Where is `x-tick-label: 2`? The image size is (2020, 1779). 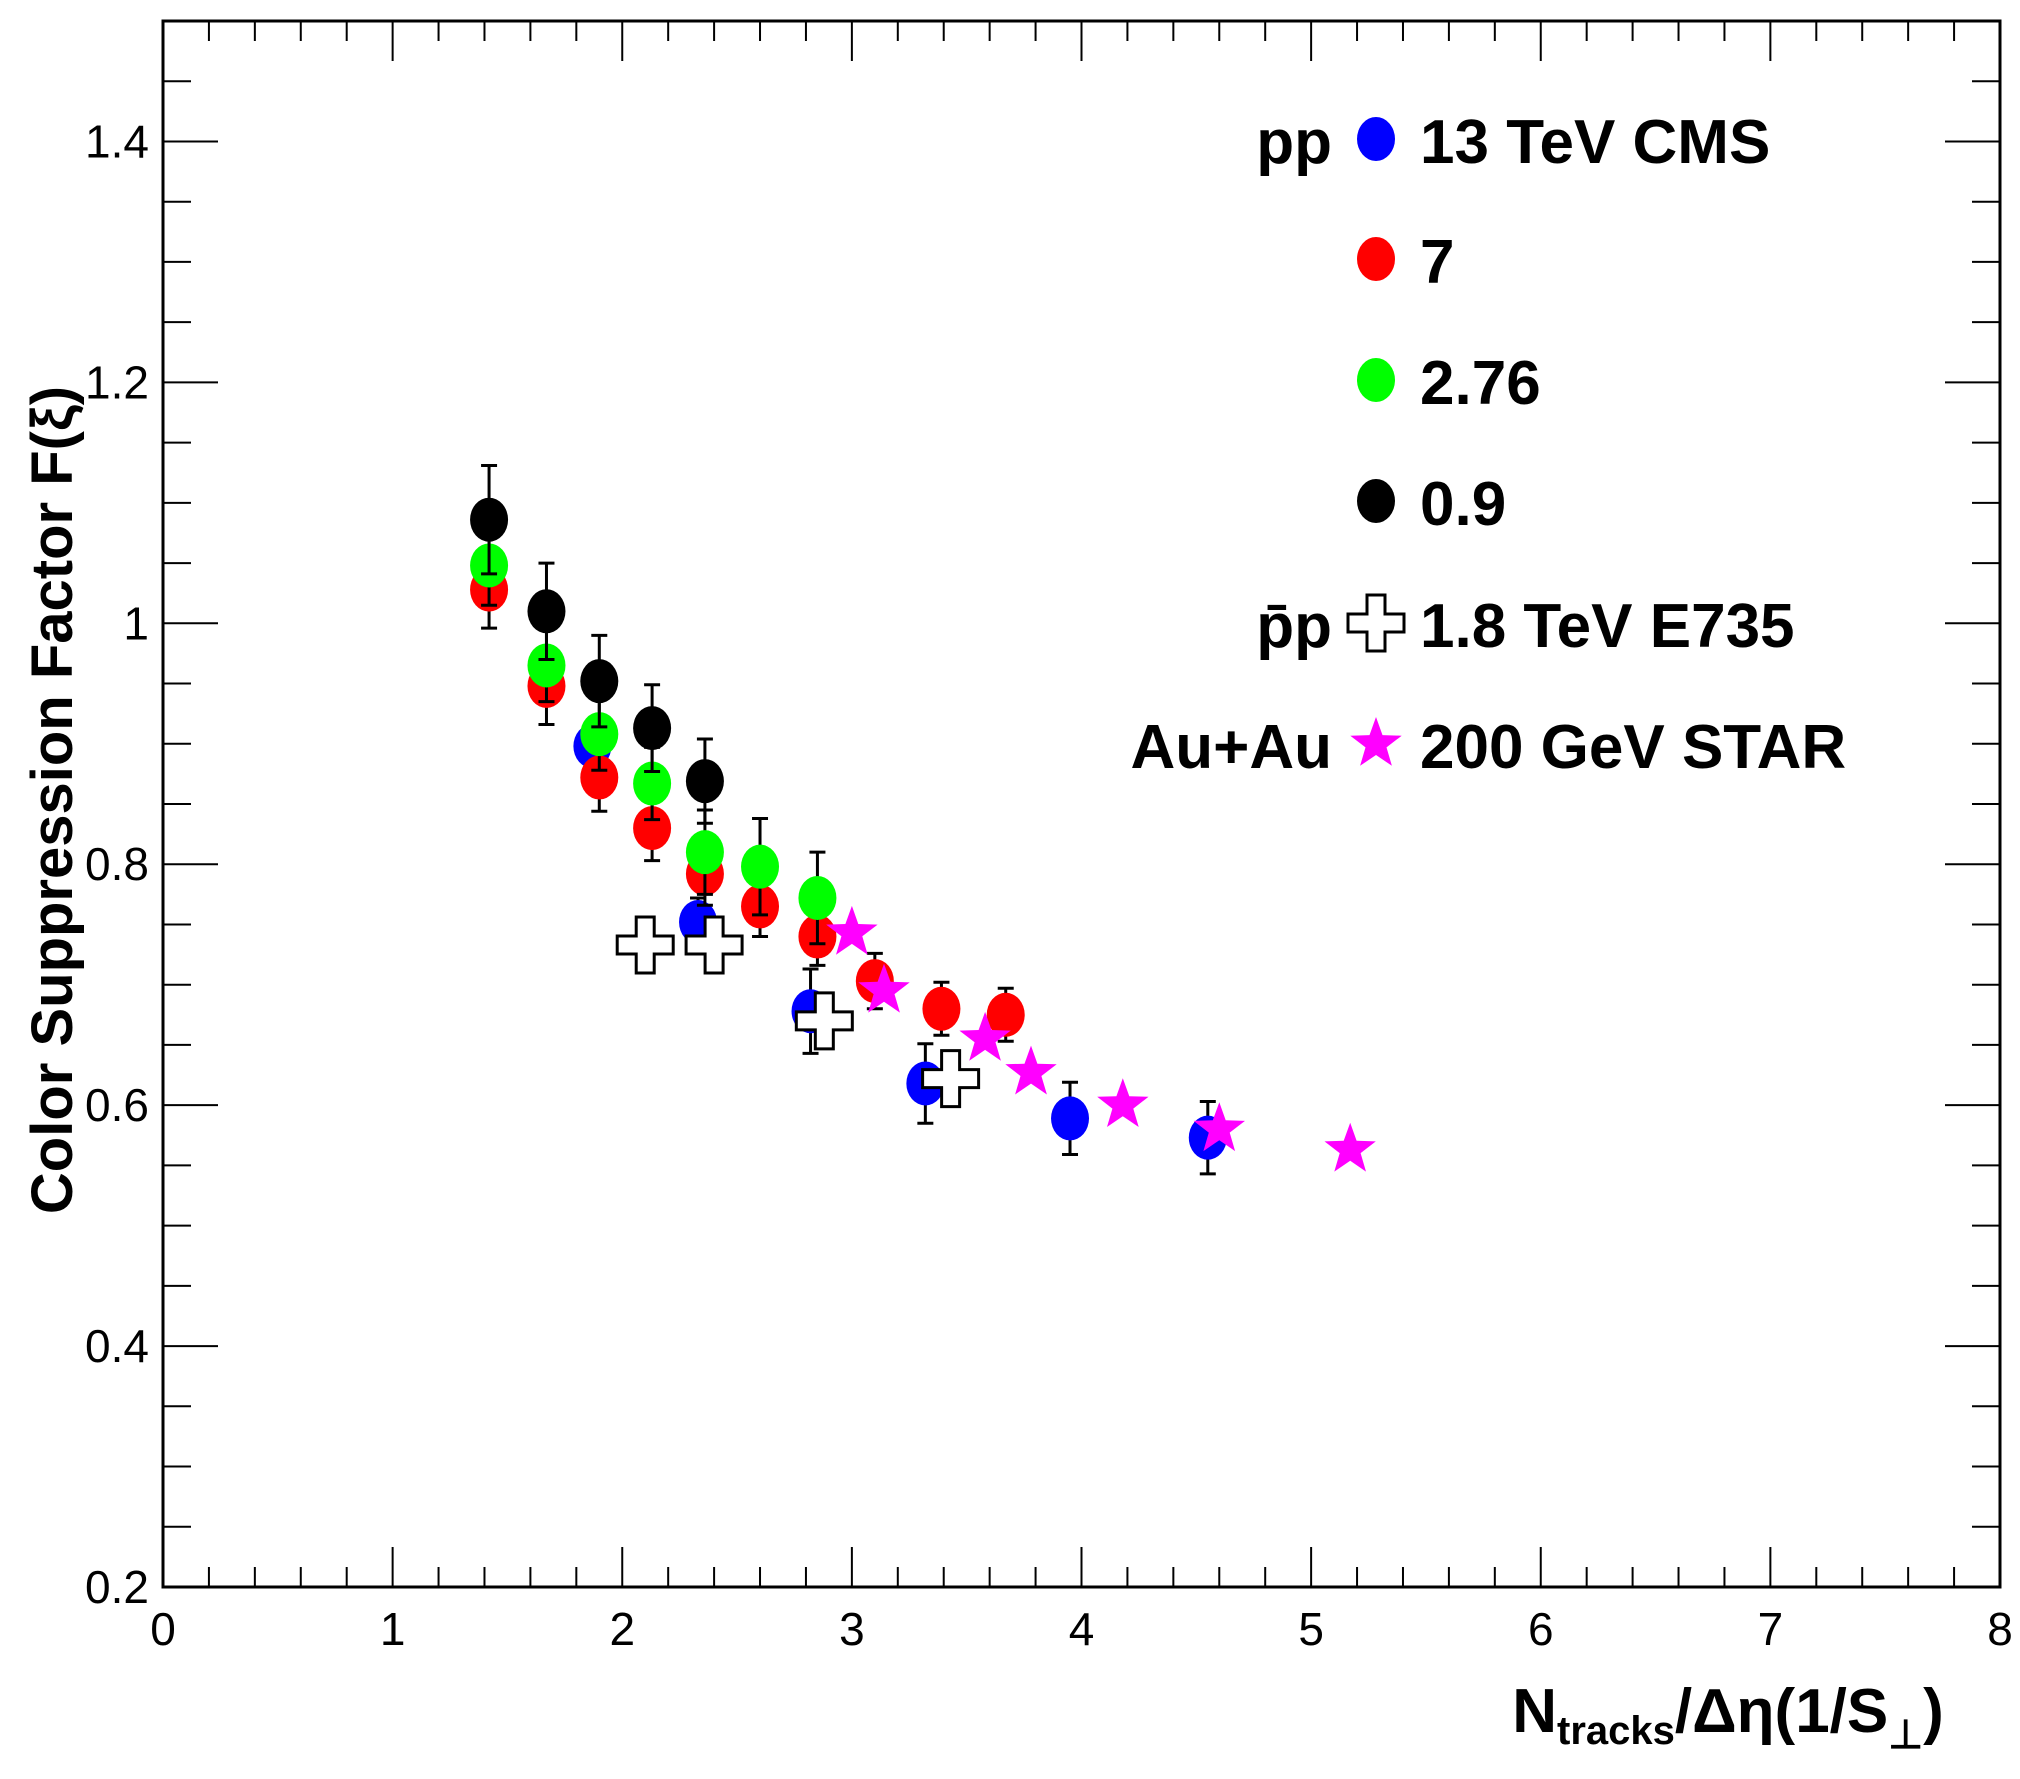
x-tick-label: 2 is located at coordinates (622, 1629).